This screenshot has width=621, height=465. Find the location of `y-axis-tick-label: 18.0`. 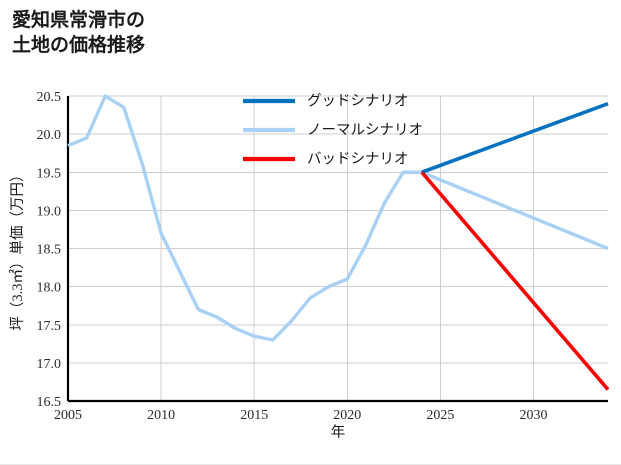

y-axis-tick-label: 18.0 is located at coordinates (49, 288).